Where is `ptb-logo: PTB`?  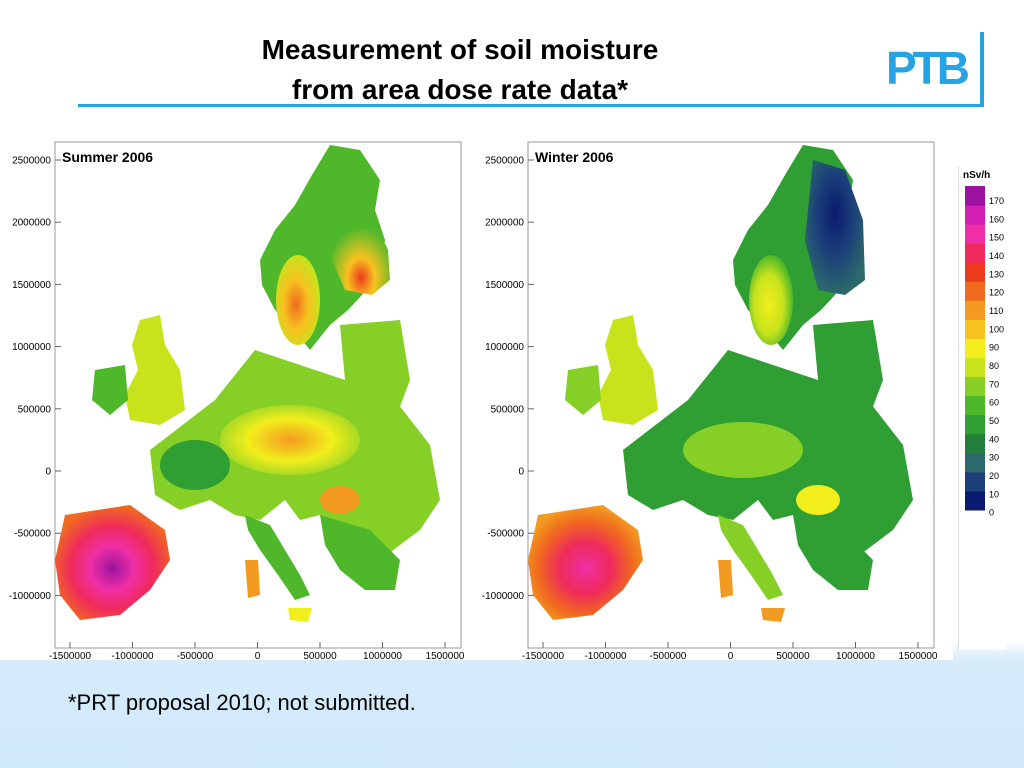
ptb-logo: PTB is located at coordinates (928, 68).